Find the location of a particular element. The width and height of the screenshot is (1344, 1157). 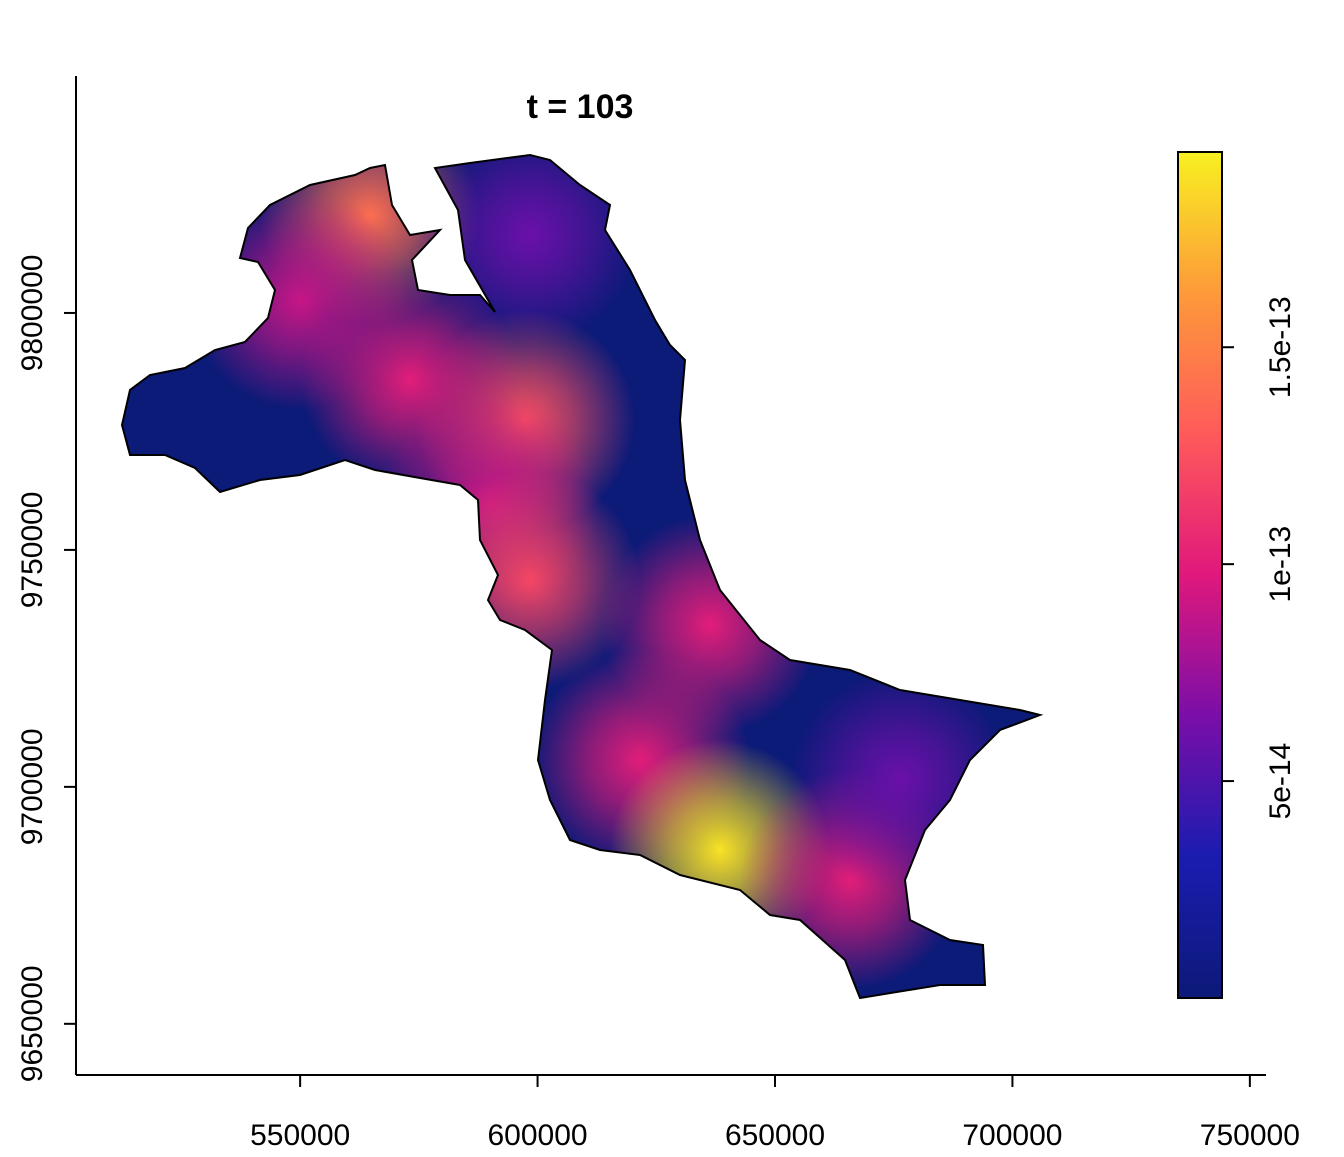

colorbar-tick-label: 5e-14 is located at coordinates (1280, 781).